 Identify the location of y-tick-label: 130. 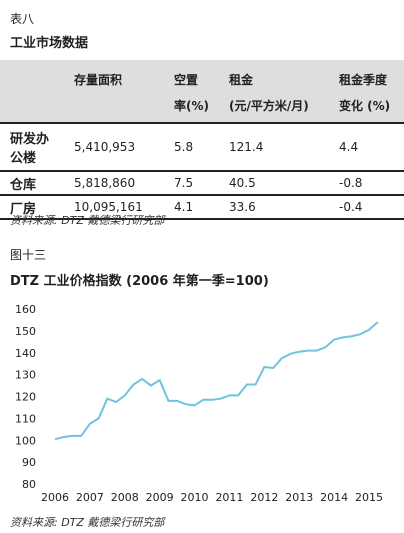
(25, 375).